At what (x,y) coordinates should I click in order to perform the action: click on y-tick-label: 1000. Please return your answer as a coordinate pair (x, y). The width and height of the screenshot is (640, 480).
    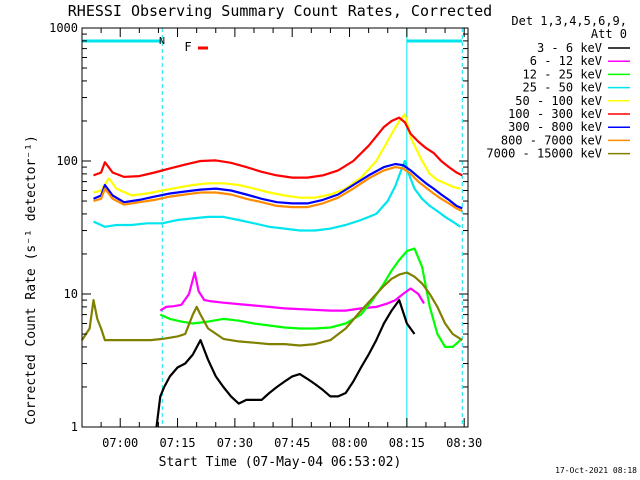
    Looking at the image, I should click on (63, 28).